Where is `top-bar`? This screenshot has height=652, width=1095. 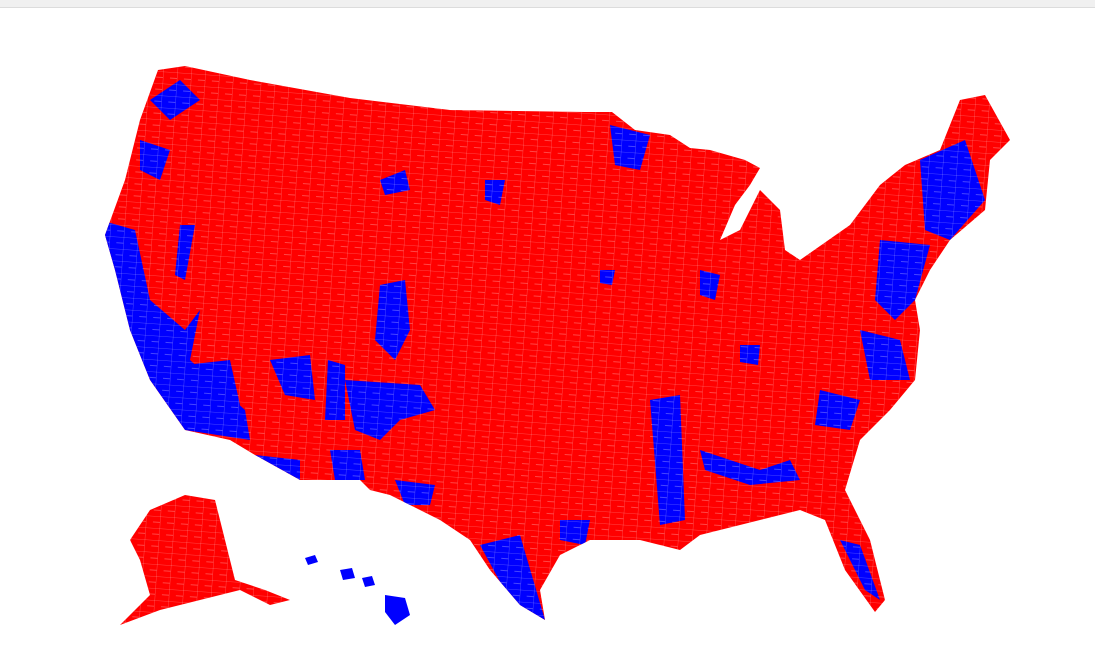 top-bar is located at coordinates (547, 4).